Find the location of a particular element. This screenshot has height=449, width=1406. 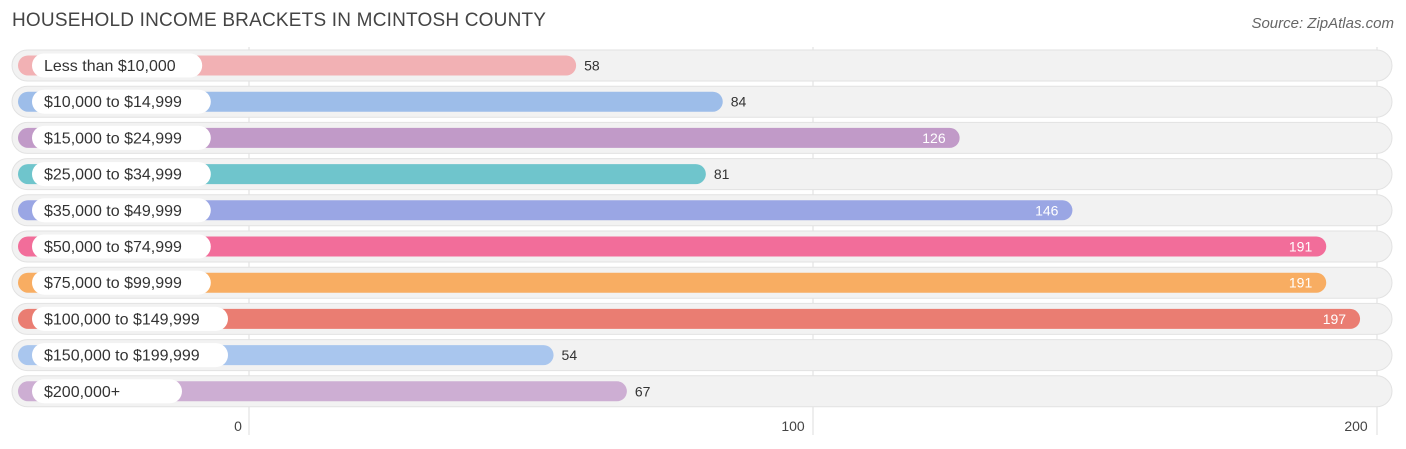

value-label: 67 is located at coordinates (643, 391).